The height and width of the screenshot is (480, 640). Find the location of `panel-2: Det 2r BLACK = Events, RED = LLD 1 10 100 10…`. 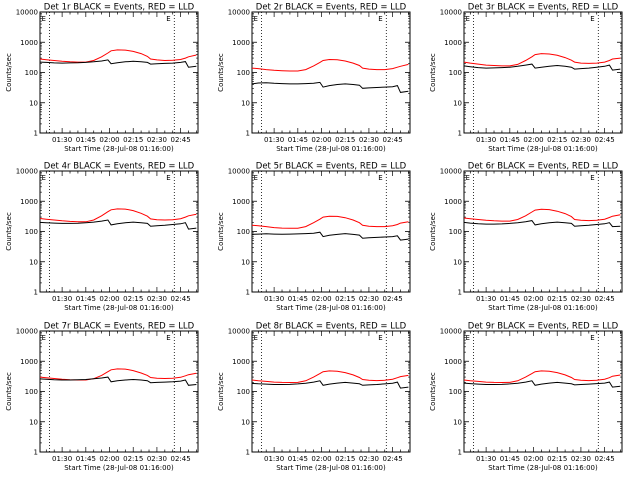

panel-2: Det 2r BLACK = Events, RED = LLD 1 10 100 10… is located at coordinates (314, 78).